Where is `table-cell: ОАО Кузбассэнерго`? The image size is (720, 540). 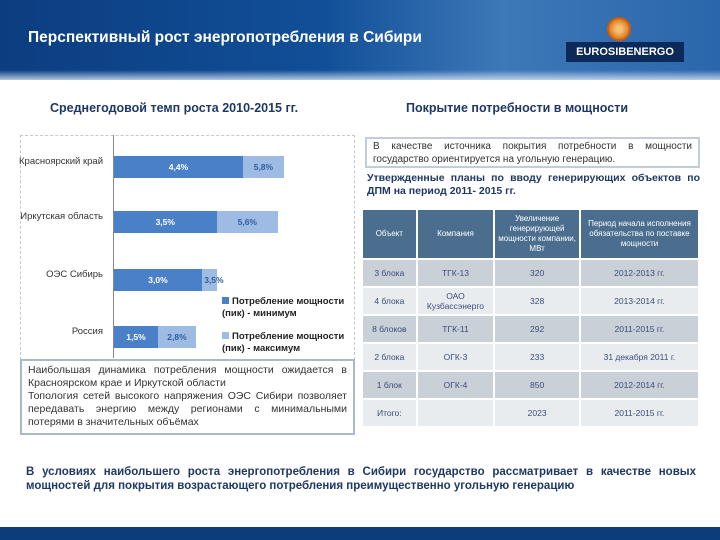
table-cell: ОАО Кузбассэнерго is located at coordinates (455, 301).